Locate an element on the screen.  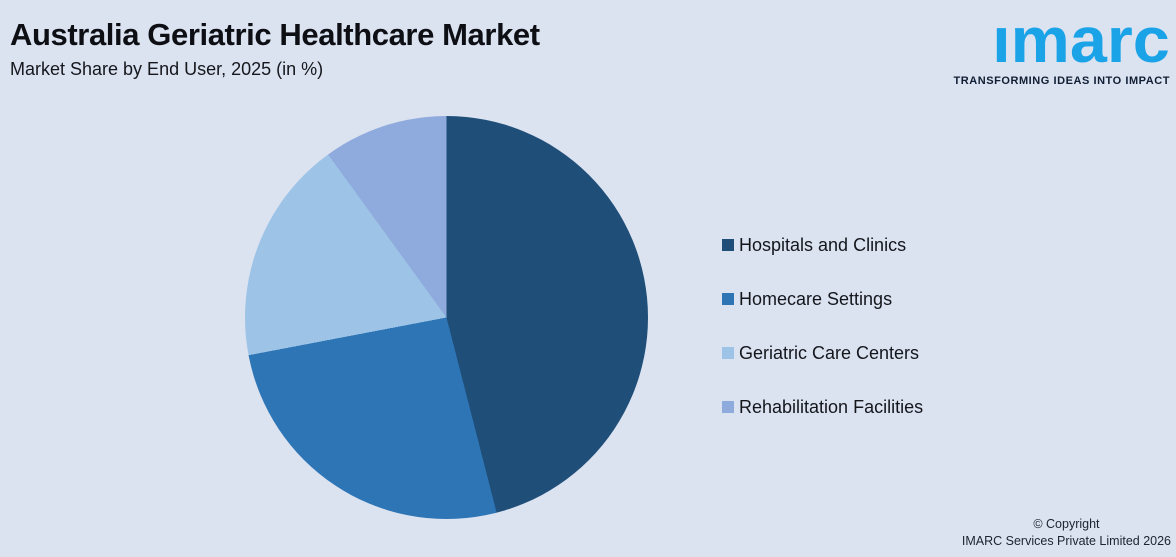
legend-item: Homecare Settings is located at coordinates (822, 298).